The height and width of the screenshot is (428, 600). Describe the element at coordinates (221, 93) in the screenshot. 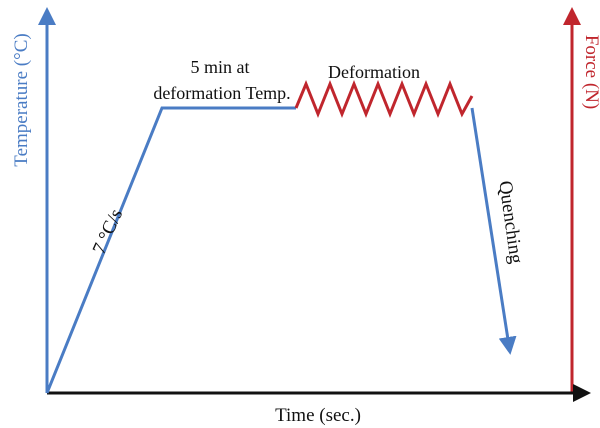

I see `hold-label-line2: deformation Temp.` at that location.